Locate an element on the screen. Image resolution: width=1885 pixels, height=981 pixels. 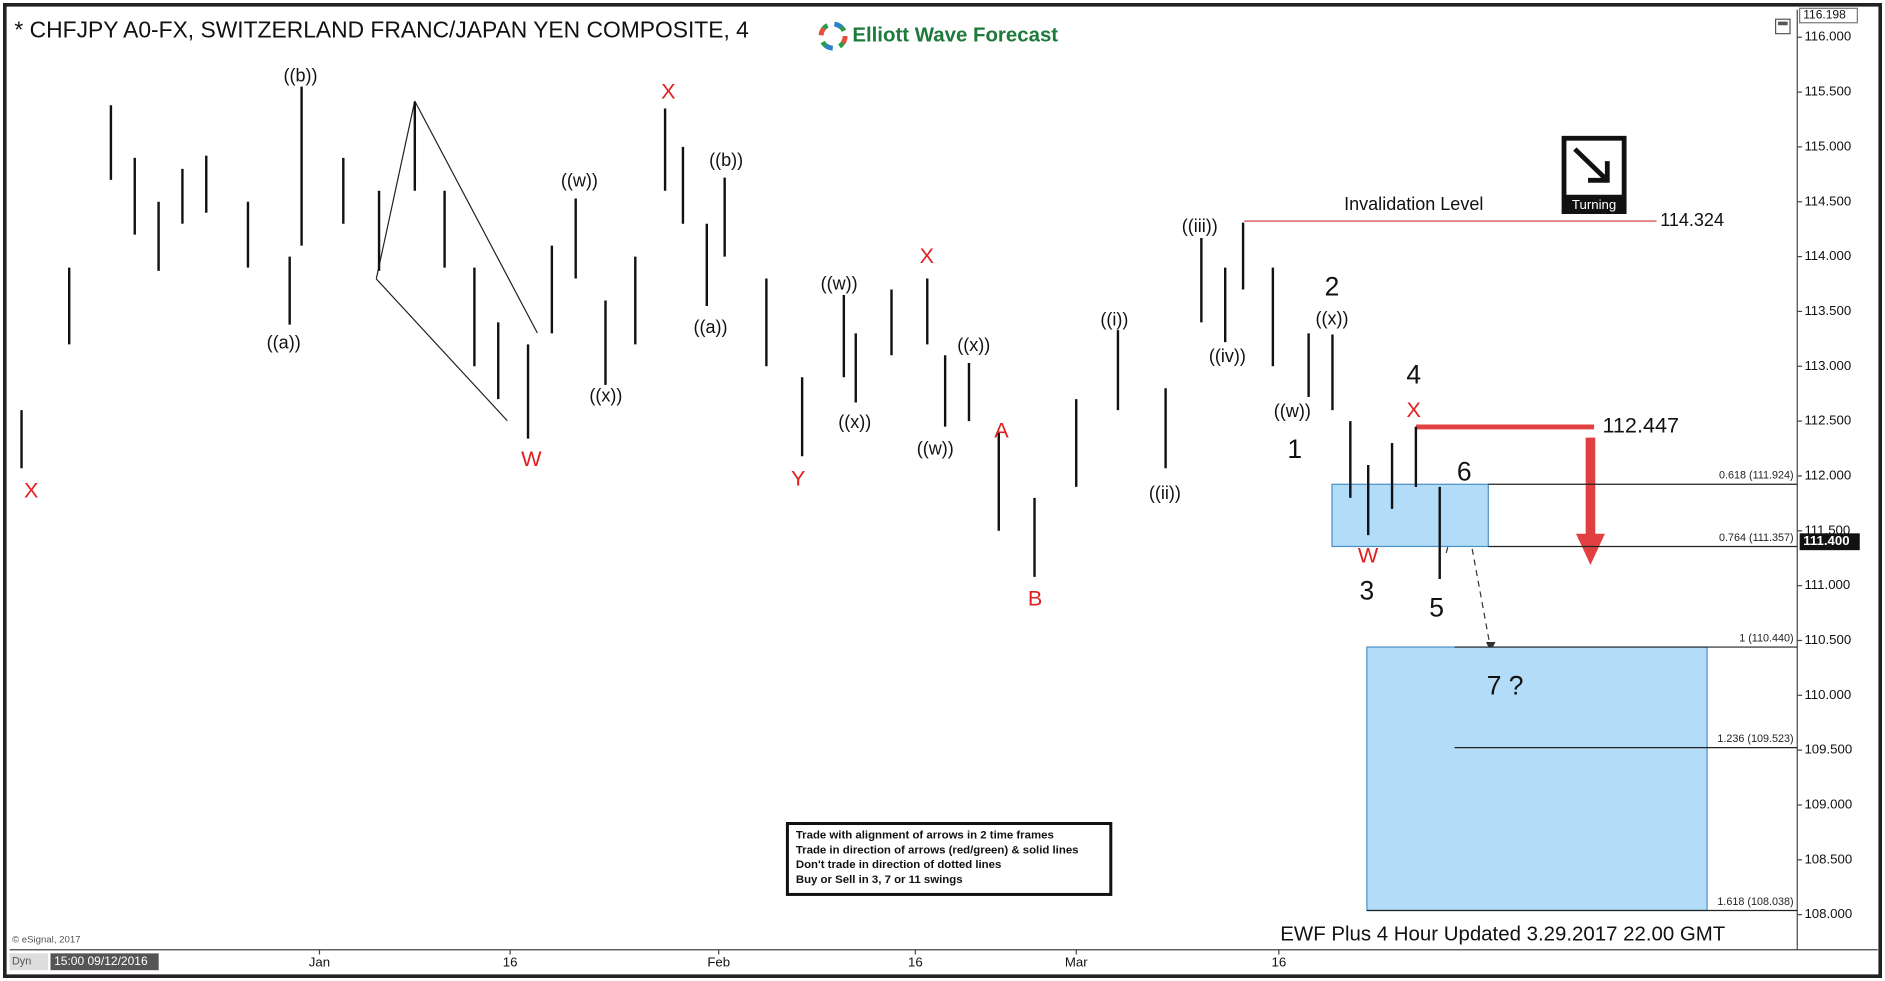
fib-label: 0.618 (111.924) is located at coordinates (1756, 476).